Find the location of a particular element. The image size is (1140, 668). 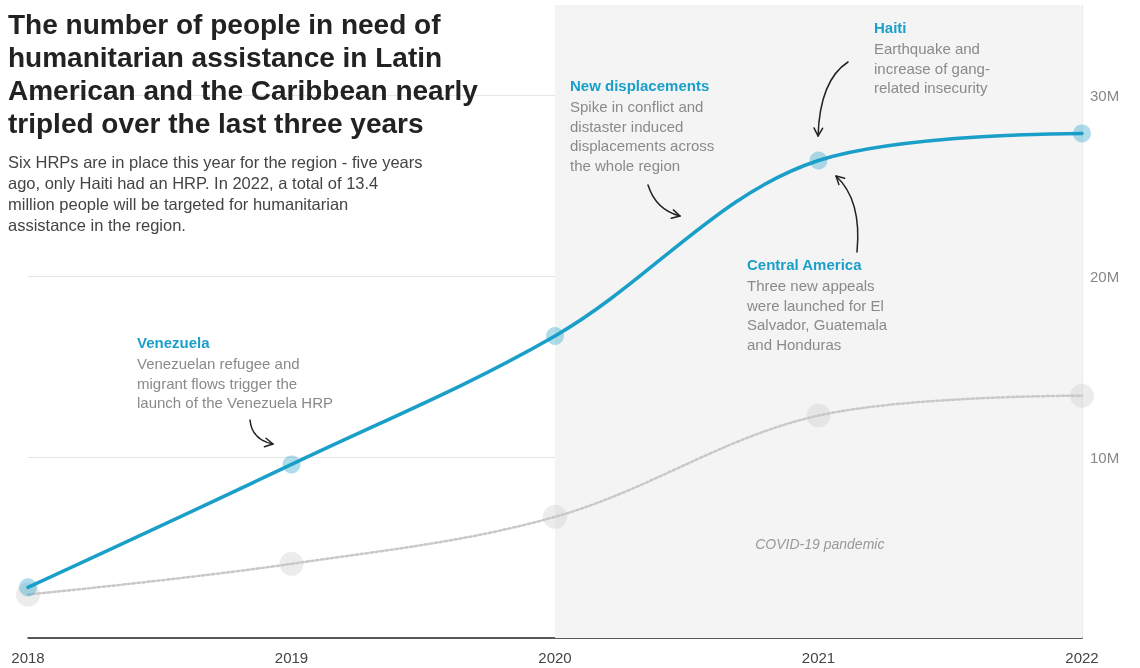

y-tick-label: 10M is located at coordinates (1105, 457).